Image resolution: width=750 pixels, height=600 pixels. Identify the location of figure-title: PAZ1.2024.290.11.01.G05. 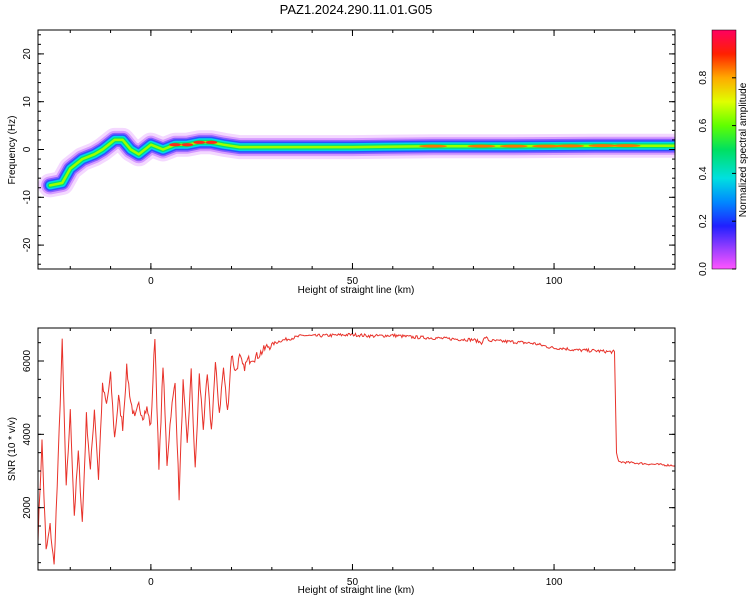
(356, 9).